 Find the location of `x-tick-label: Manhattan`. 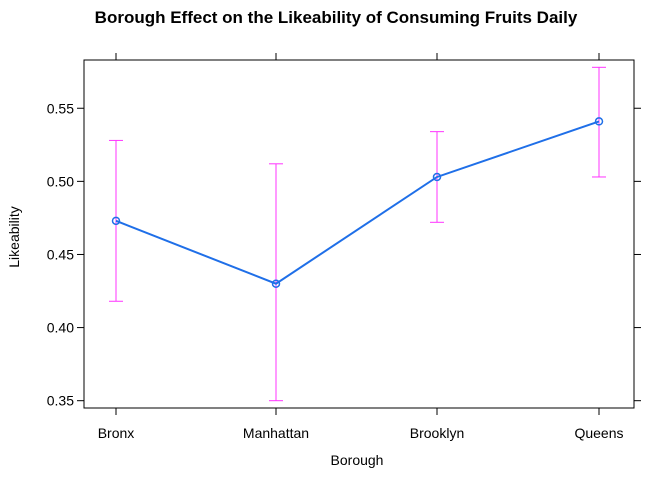

x-tick-label: Manhattan is located at coordinates (276, 433).